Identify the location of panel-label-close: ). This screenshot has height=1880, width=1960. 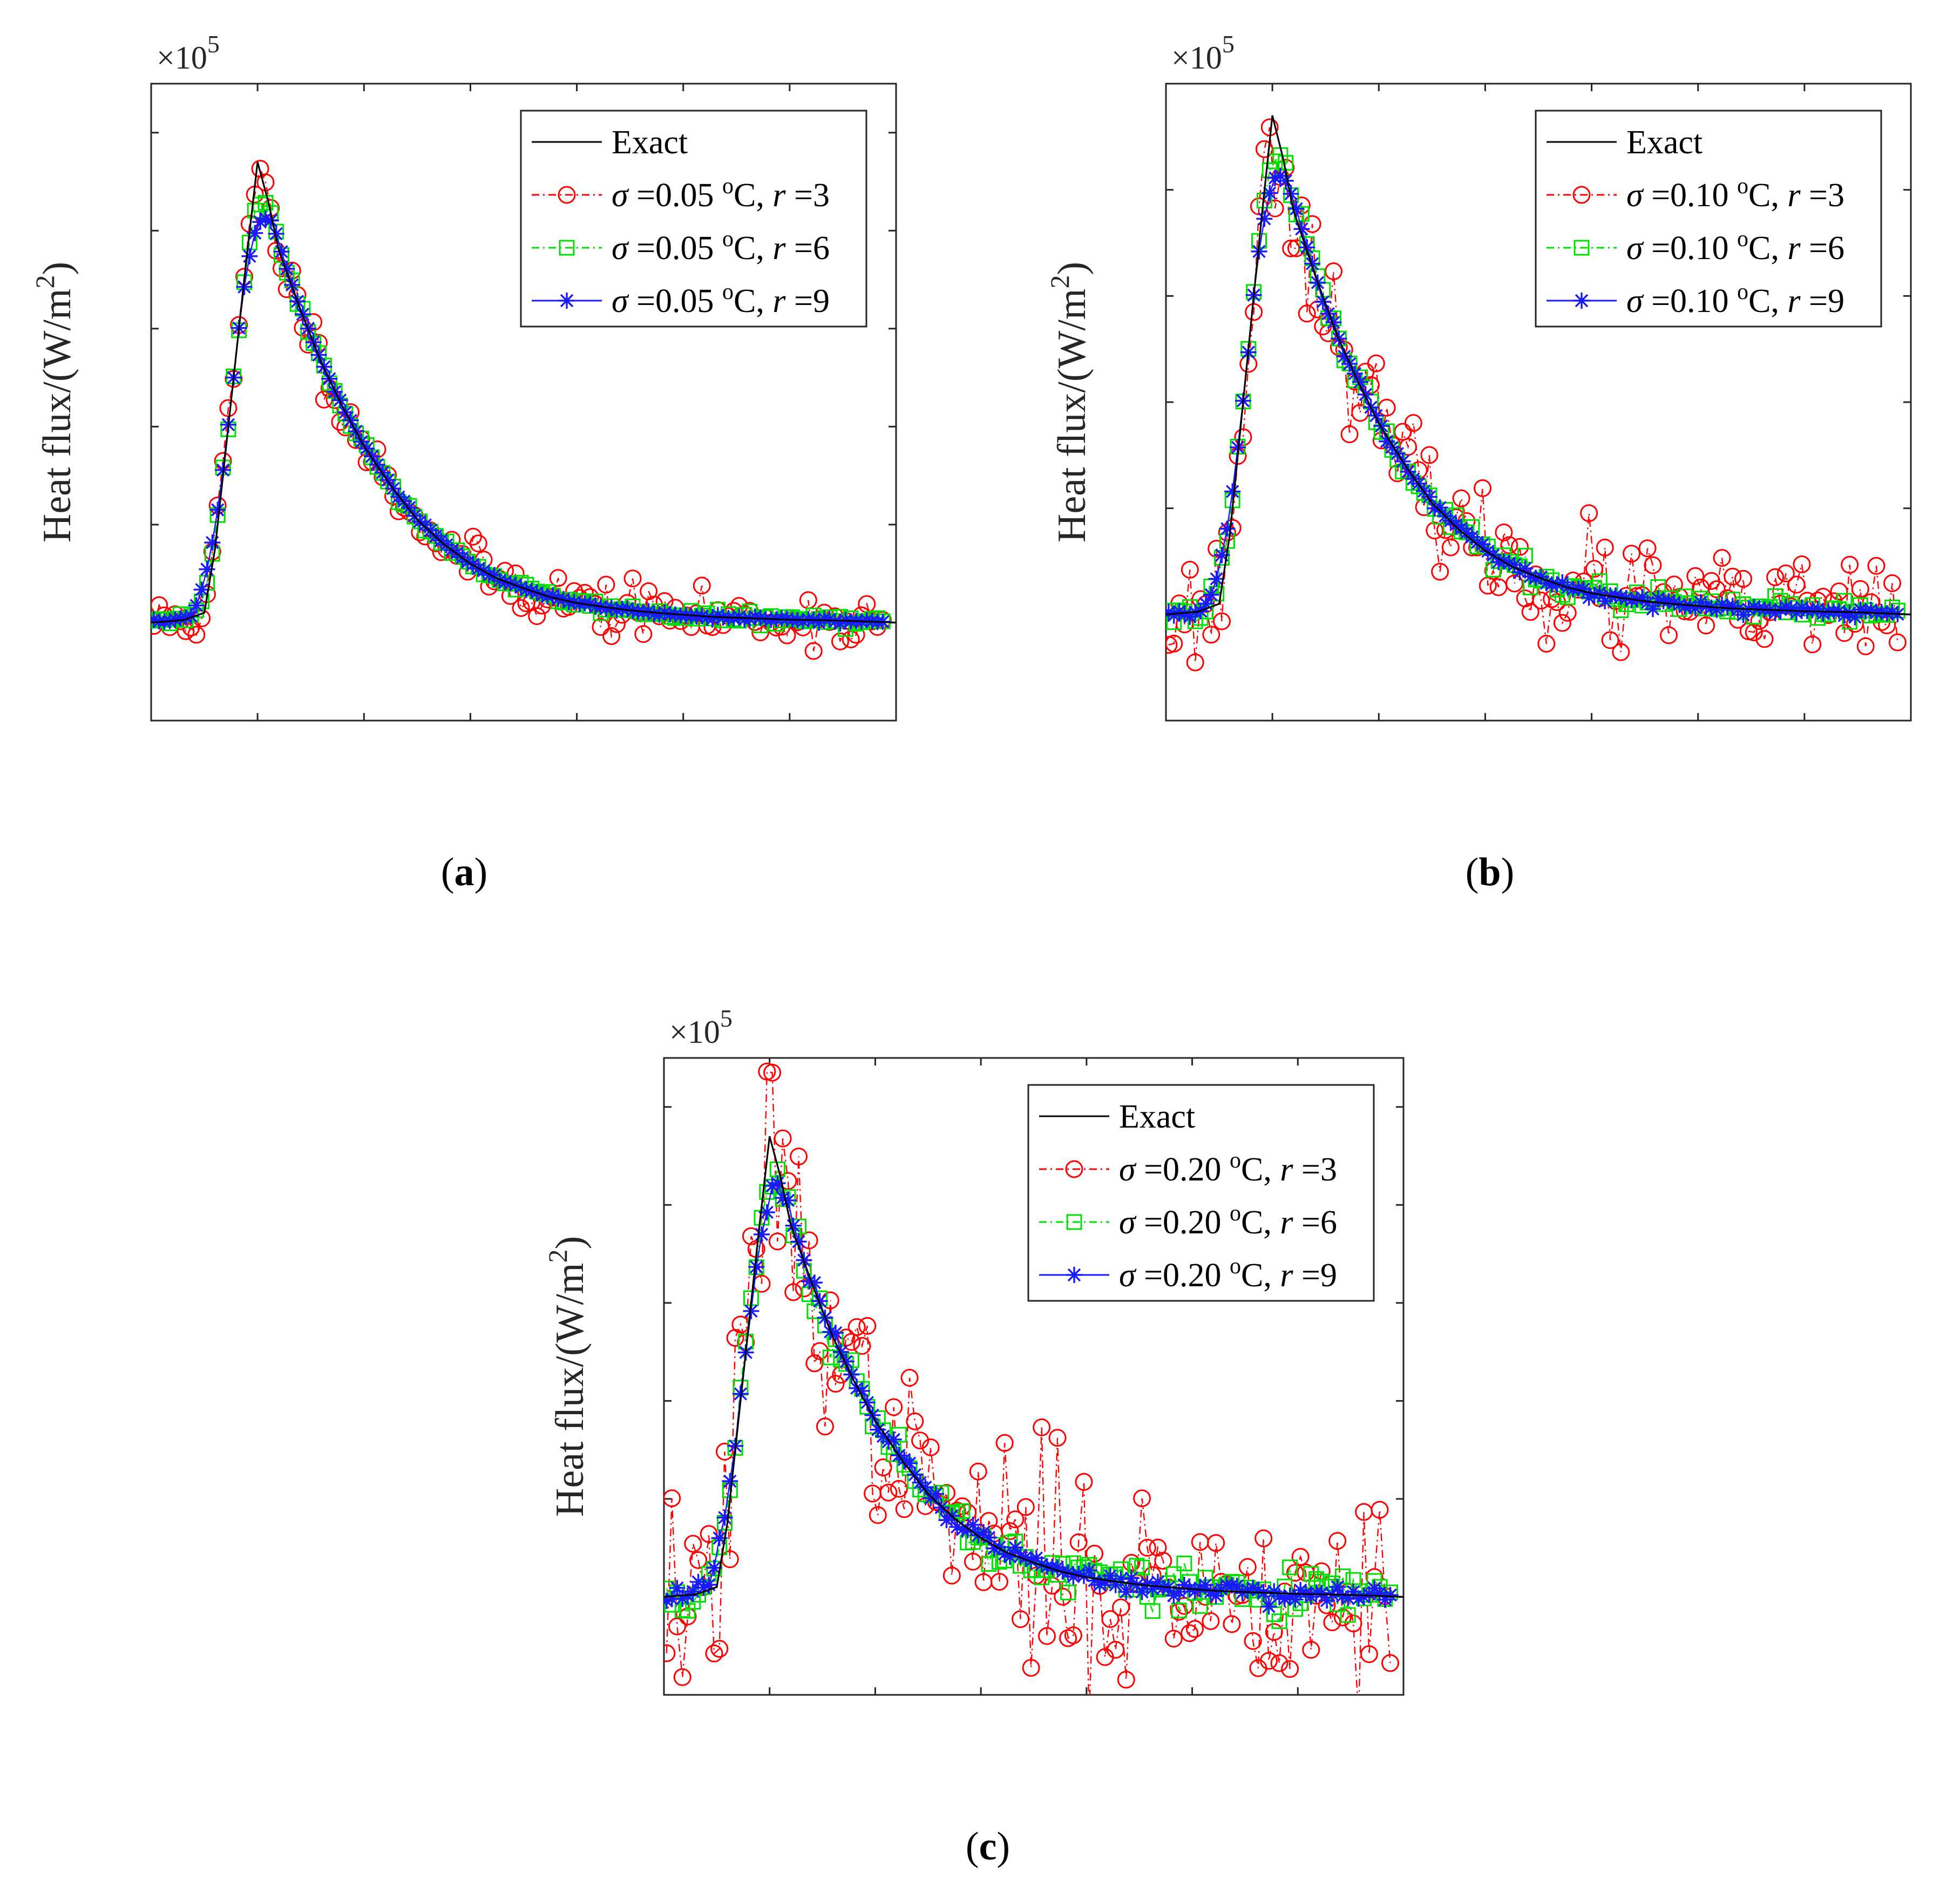
(1508, 872).